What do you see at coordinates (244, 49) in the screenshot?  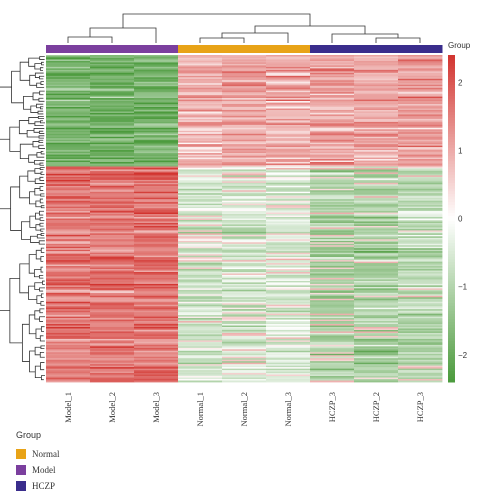 I see `group-annotation-bar` at bounding box center [244, 49].